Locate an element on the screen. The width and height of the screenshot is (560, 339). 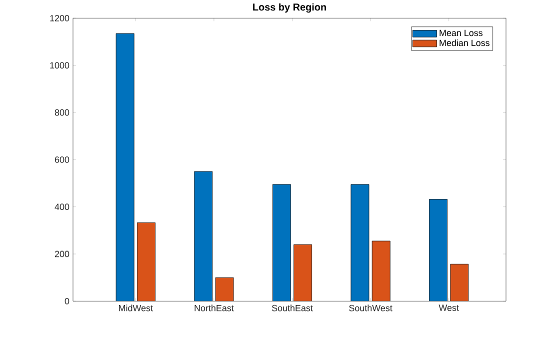
x-tick-label: MidWest is located at coordinates (136, 308).